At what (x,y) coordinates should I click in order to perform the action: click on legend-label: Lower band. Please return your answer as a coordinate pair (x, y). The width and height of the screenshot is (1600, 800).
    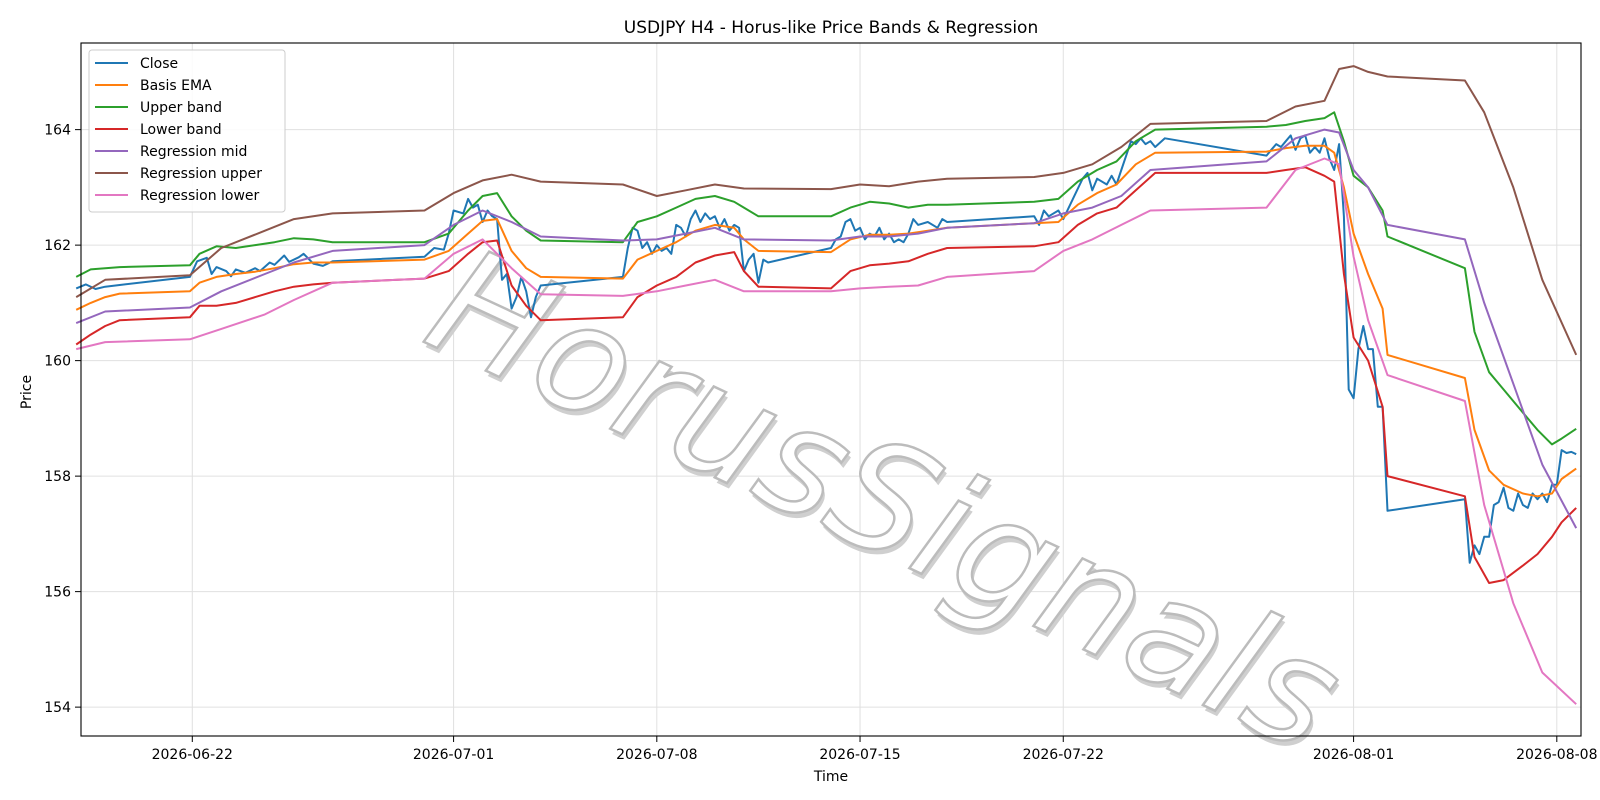
    Looking at the image, I should click on (181, 130).